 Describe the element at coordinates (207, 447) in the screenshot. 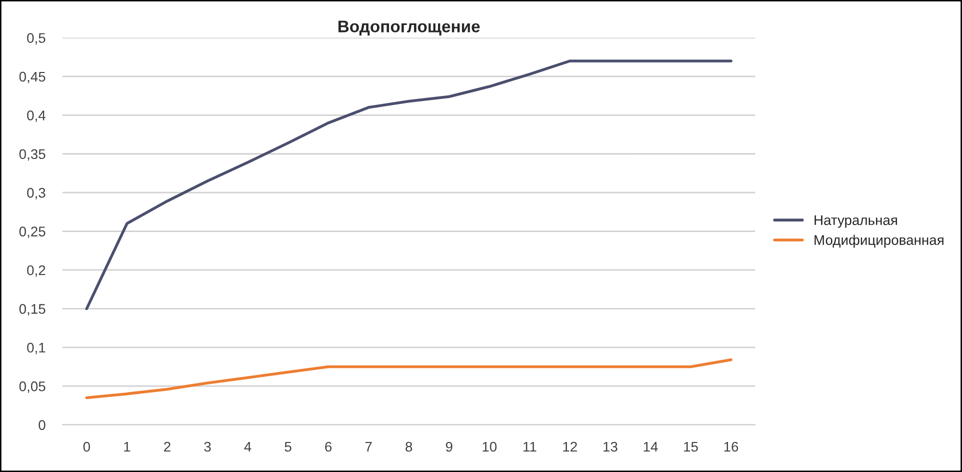

I see `x-tick-label: 3` at that location.